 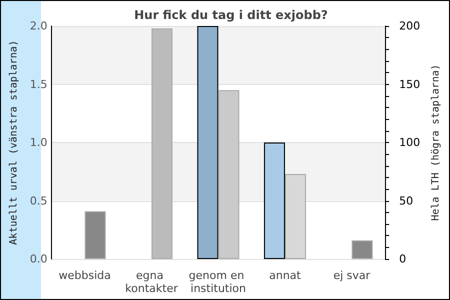 I want to click on x-tick-label: egna kontakter, so click(x=151, y=282).